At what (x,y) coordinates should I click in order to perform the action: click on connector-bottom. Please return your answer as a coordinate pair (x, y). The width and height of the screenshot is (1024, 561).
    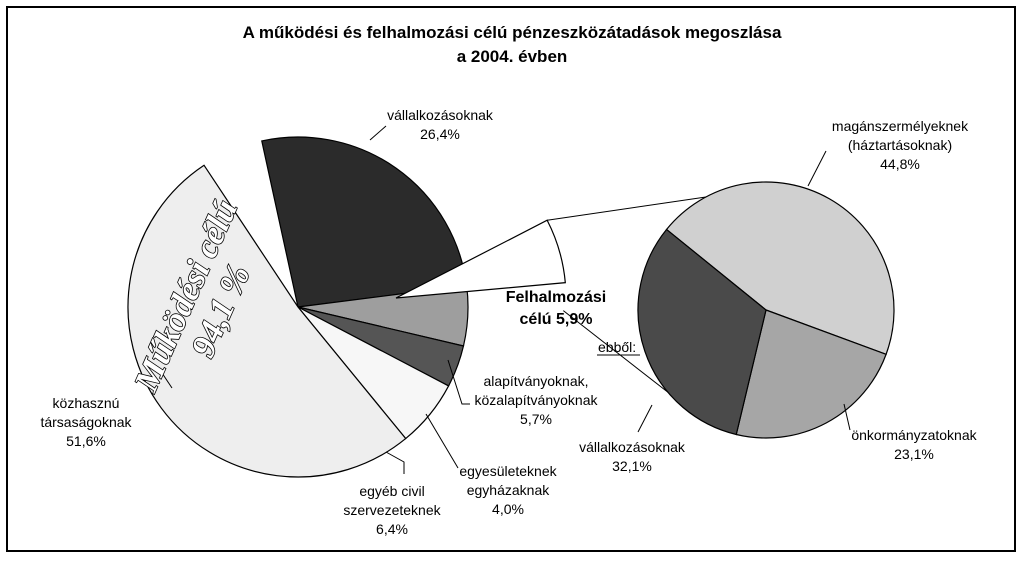
    Looking at the image, I should click on (615, 351).